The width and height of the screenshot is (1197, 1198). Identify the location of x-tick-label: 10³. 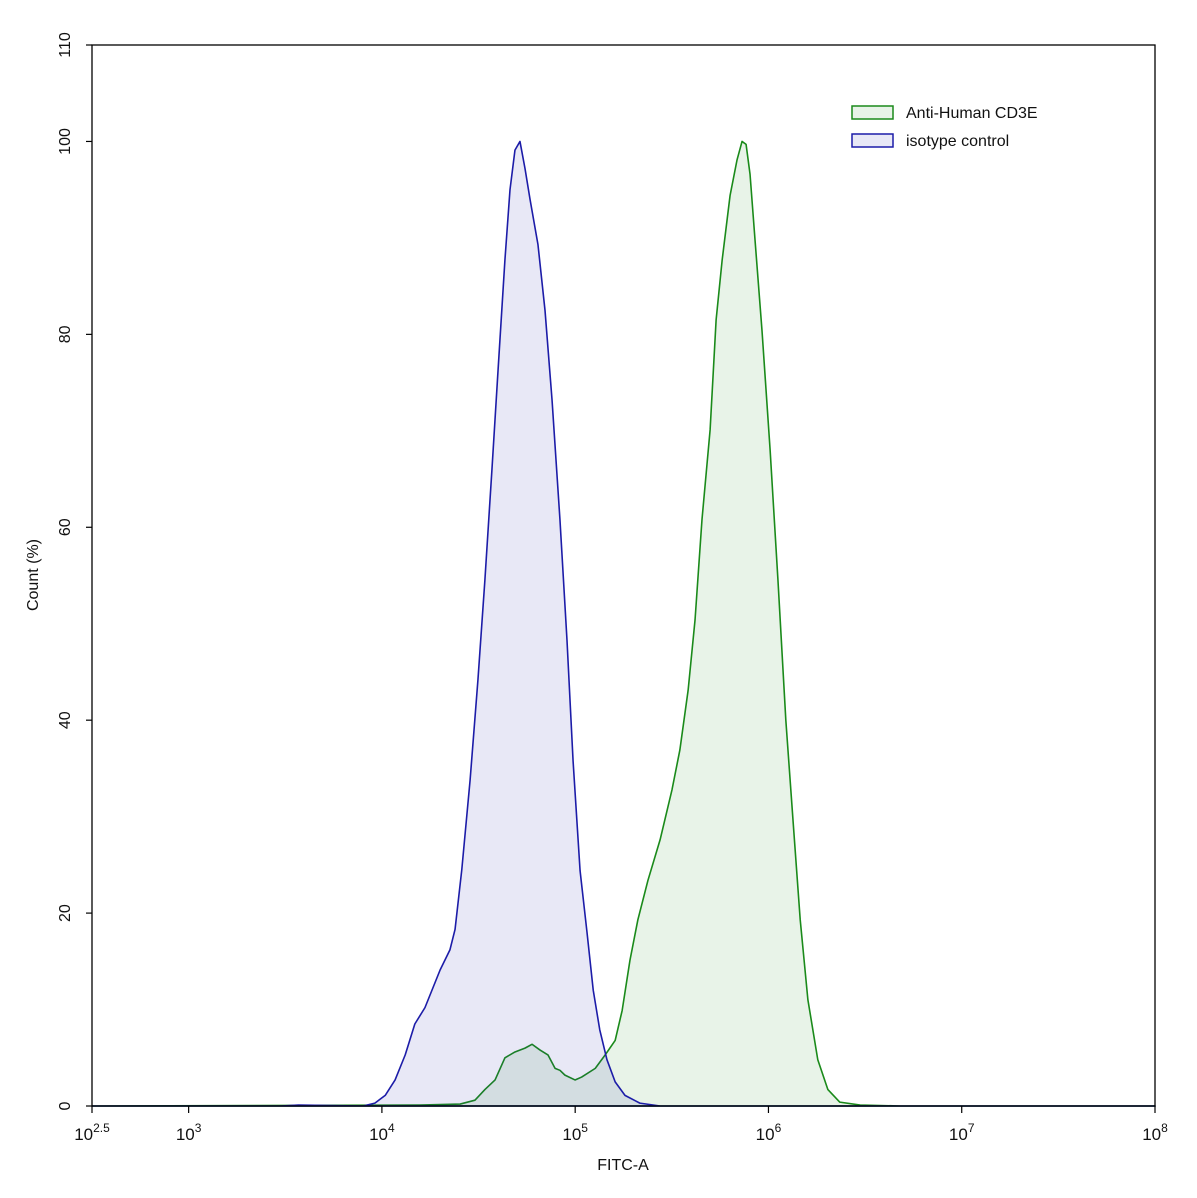
(189, 1132).